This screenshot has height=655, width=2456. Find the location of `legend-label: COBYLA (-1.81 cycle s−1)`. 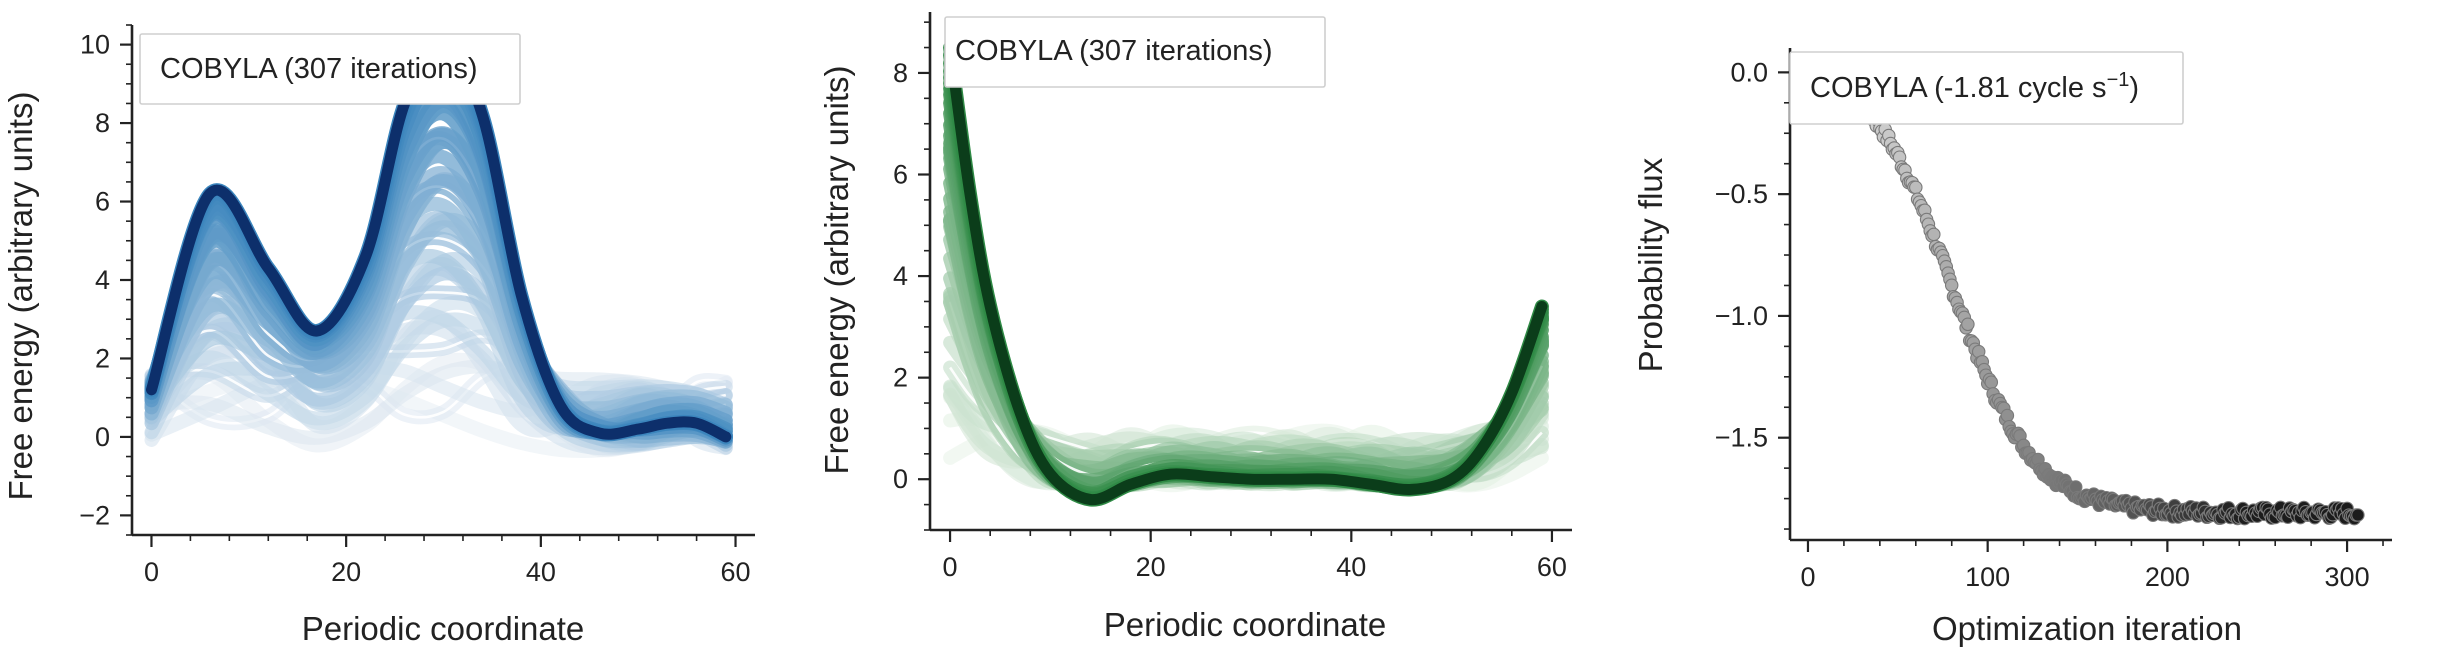

legend-label: COBYLA (-1.81 cycle s−1) is located at coordinates (1974, 86).